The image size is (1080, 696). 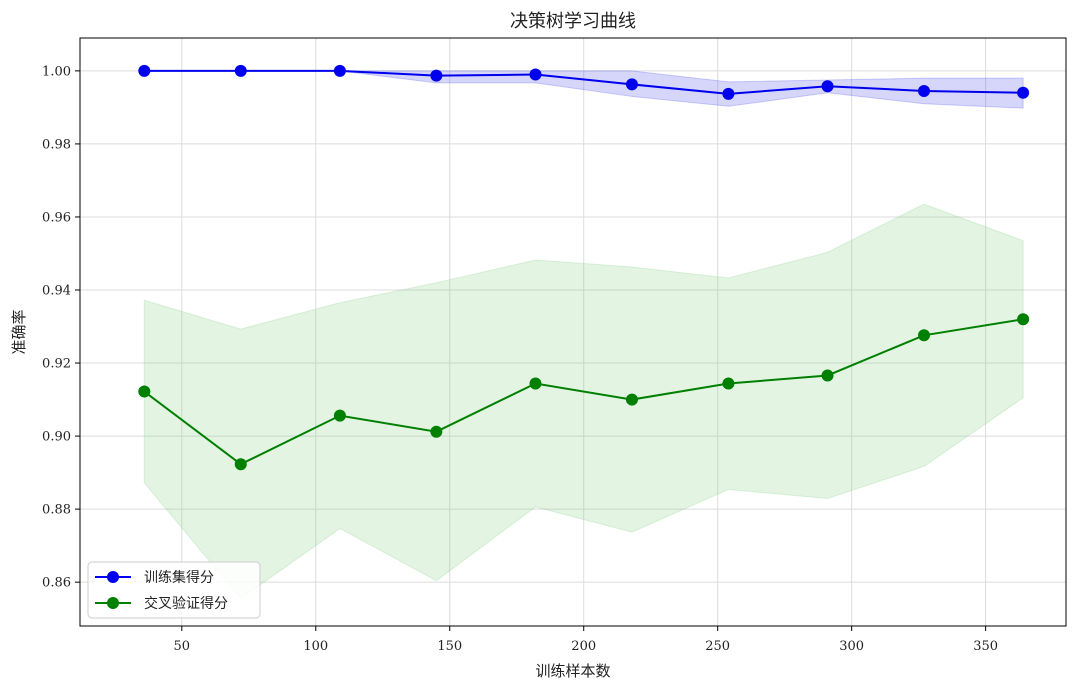 I want to click on y-tick-label: 0.98, so click(x=56, y=144).